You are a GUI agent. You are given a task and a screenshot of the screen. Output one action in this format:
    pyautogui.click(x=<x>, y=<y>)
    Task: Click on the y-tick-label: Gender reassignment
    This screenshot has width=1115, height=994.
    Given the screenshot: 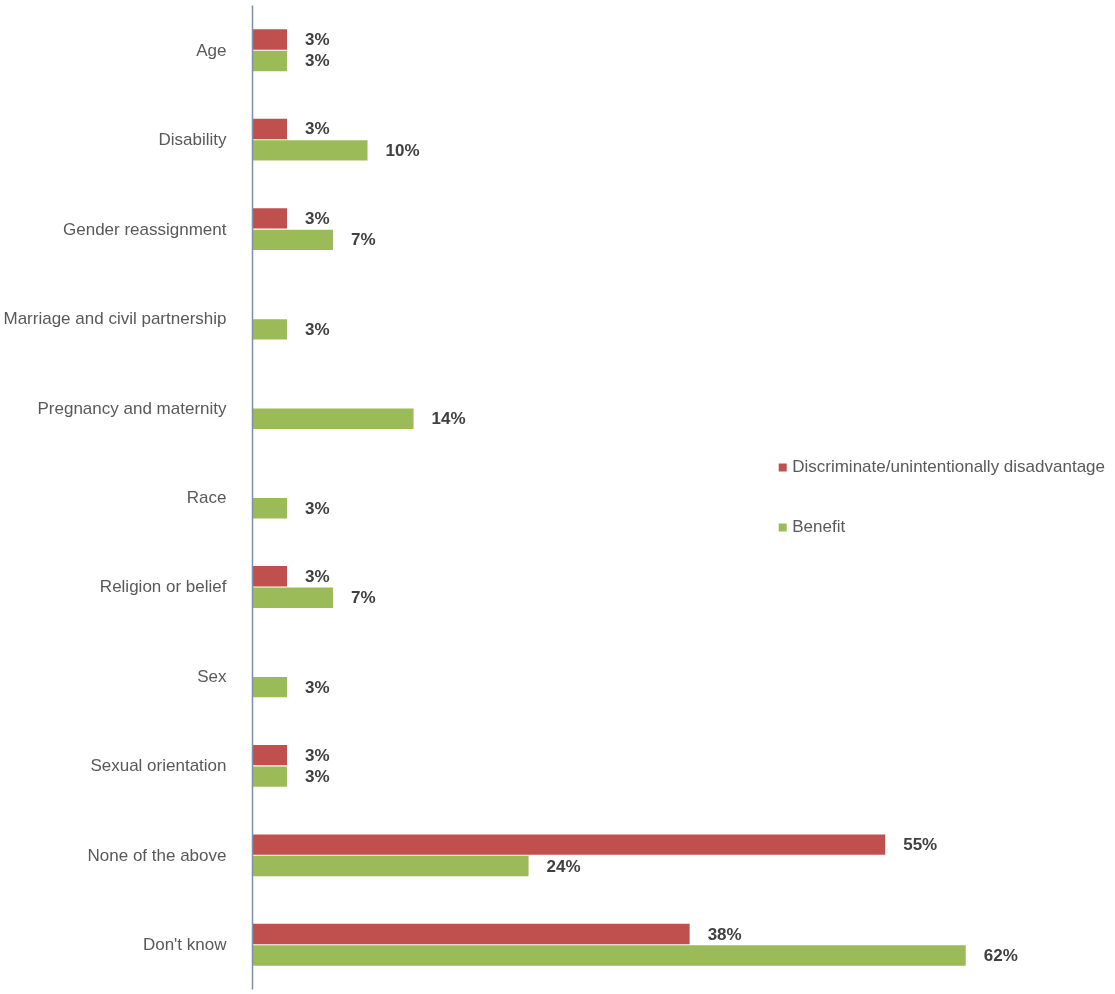 What is the action you would take?
    pyautogui.click(x=145, y=229)
    